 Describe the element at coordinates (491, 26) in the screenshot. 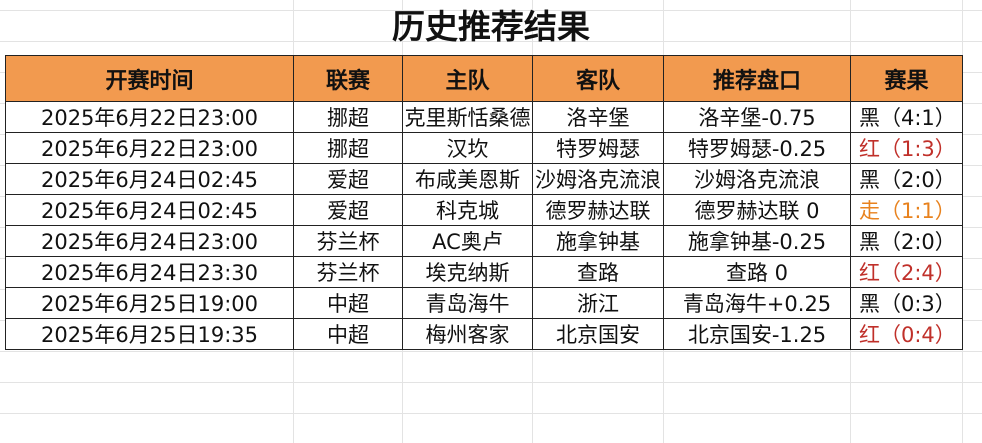

I see `sheet-title: 历史推荐结果` at that location.